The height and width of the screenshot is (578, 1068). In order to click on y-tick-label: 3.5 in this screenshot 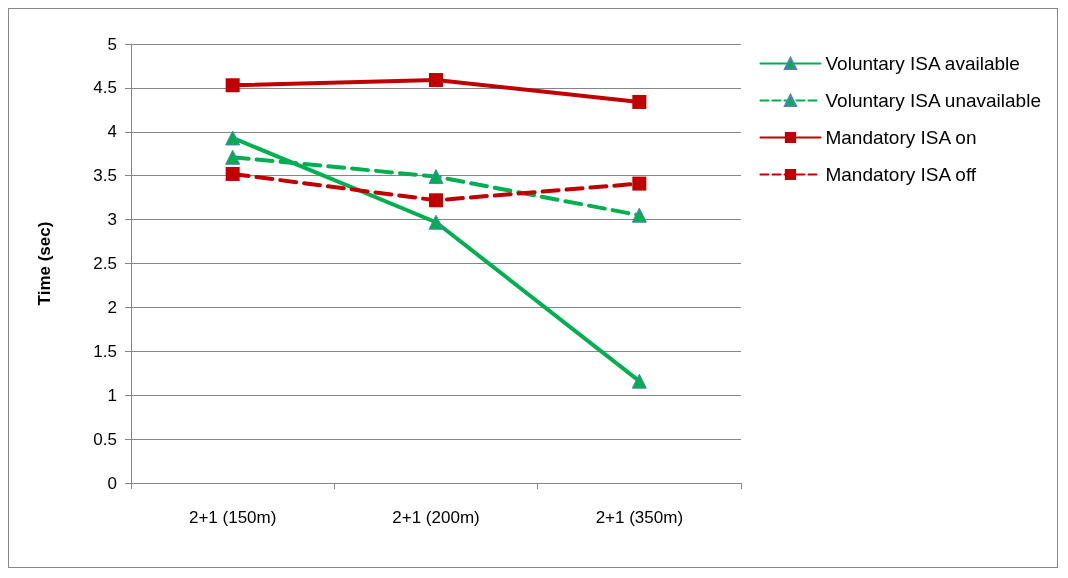, I will do `click(105, 176)`.